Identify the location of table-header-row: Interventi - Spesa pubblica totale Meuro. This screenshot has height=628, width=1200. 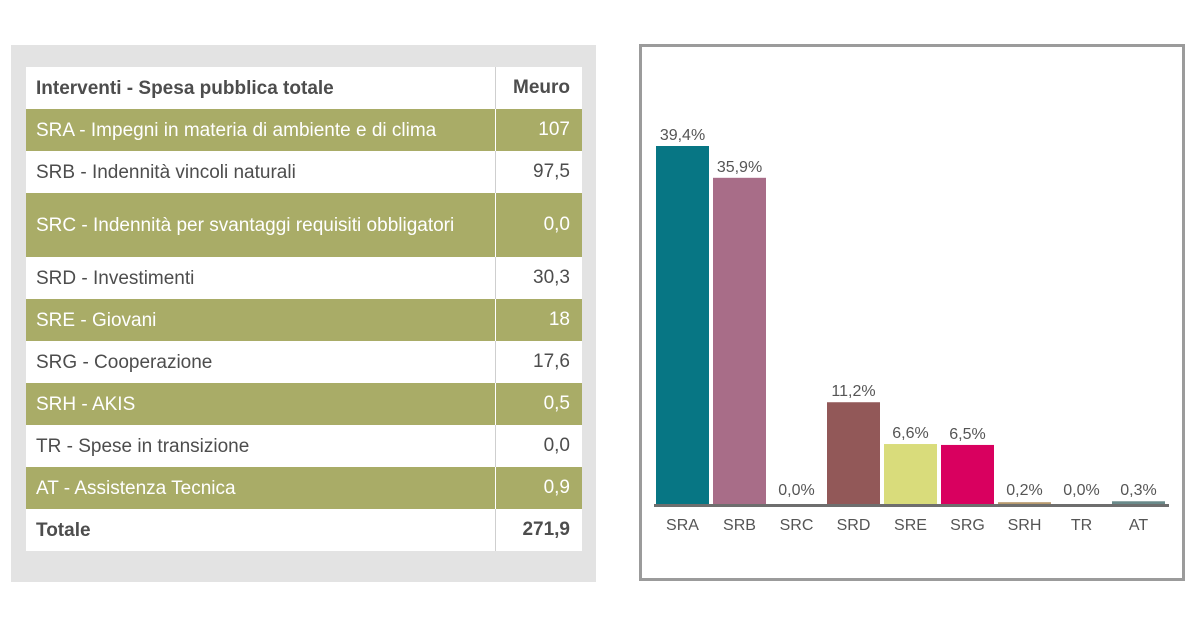
(304, 88).